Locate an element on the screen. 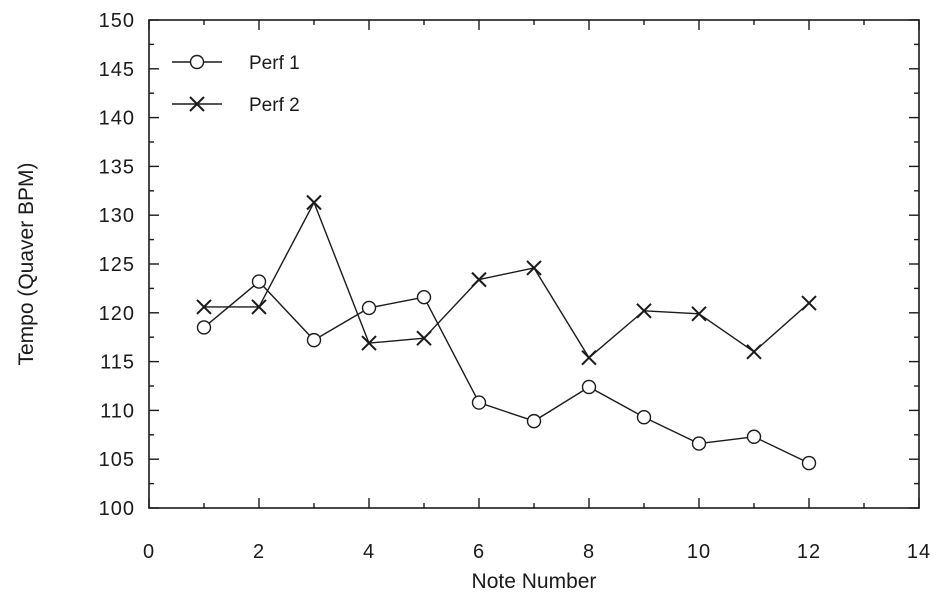 This screenshot has height=598, width=941. x-tick-label: 10 is located at coordinates (699, 552).